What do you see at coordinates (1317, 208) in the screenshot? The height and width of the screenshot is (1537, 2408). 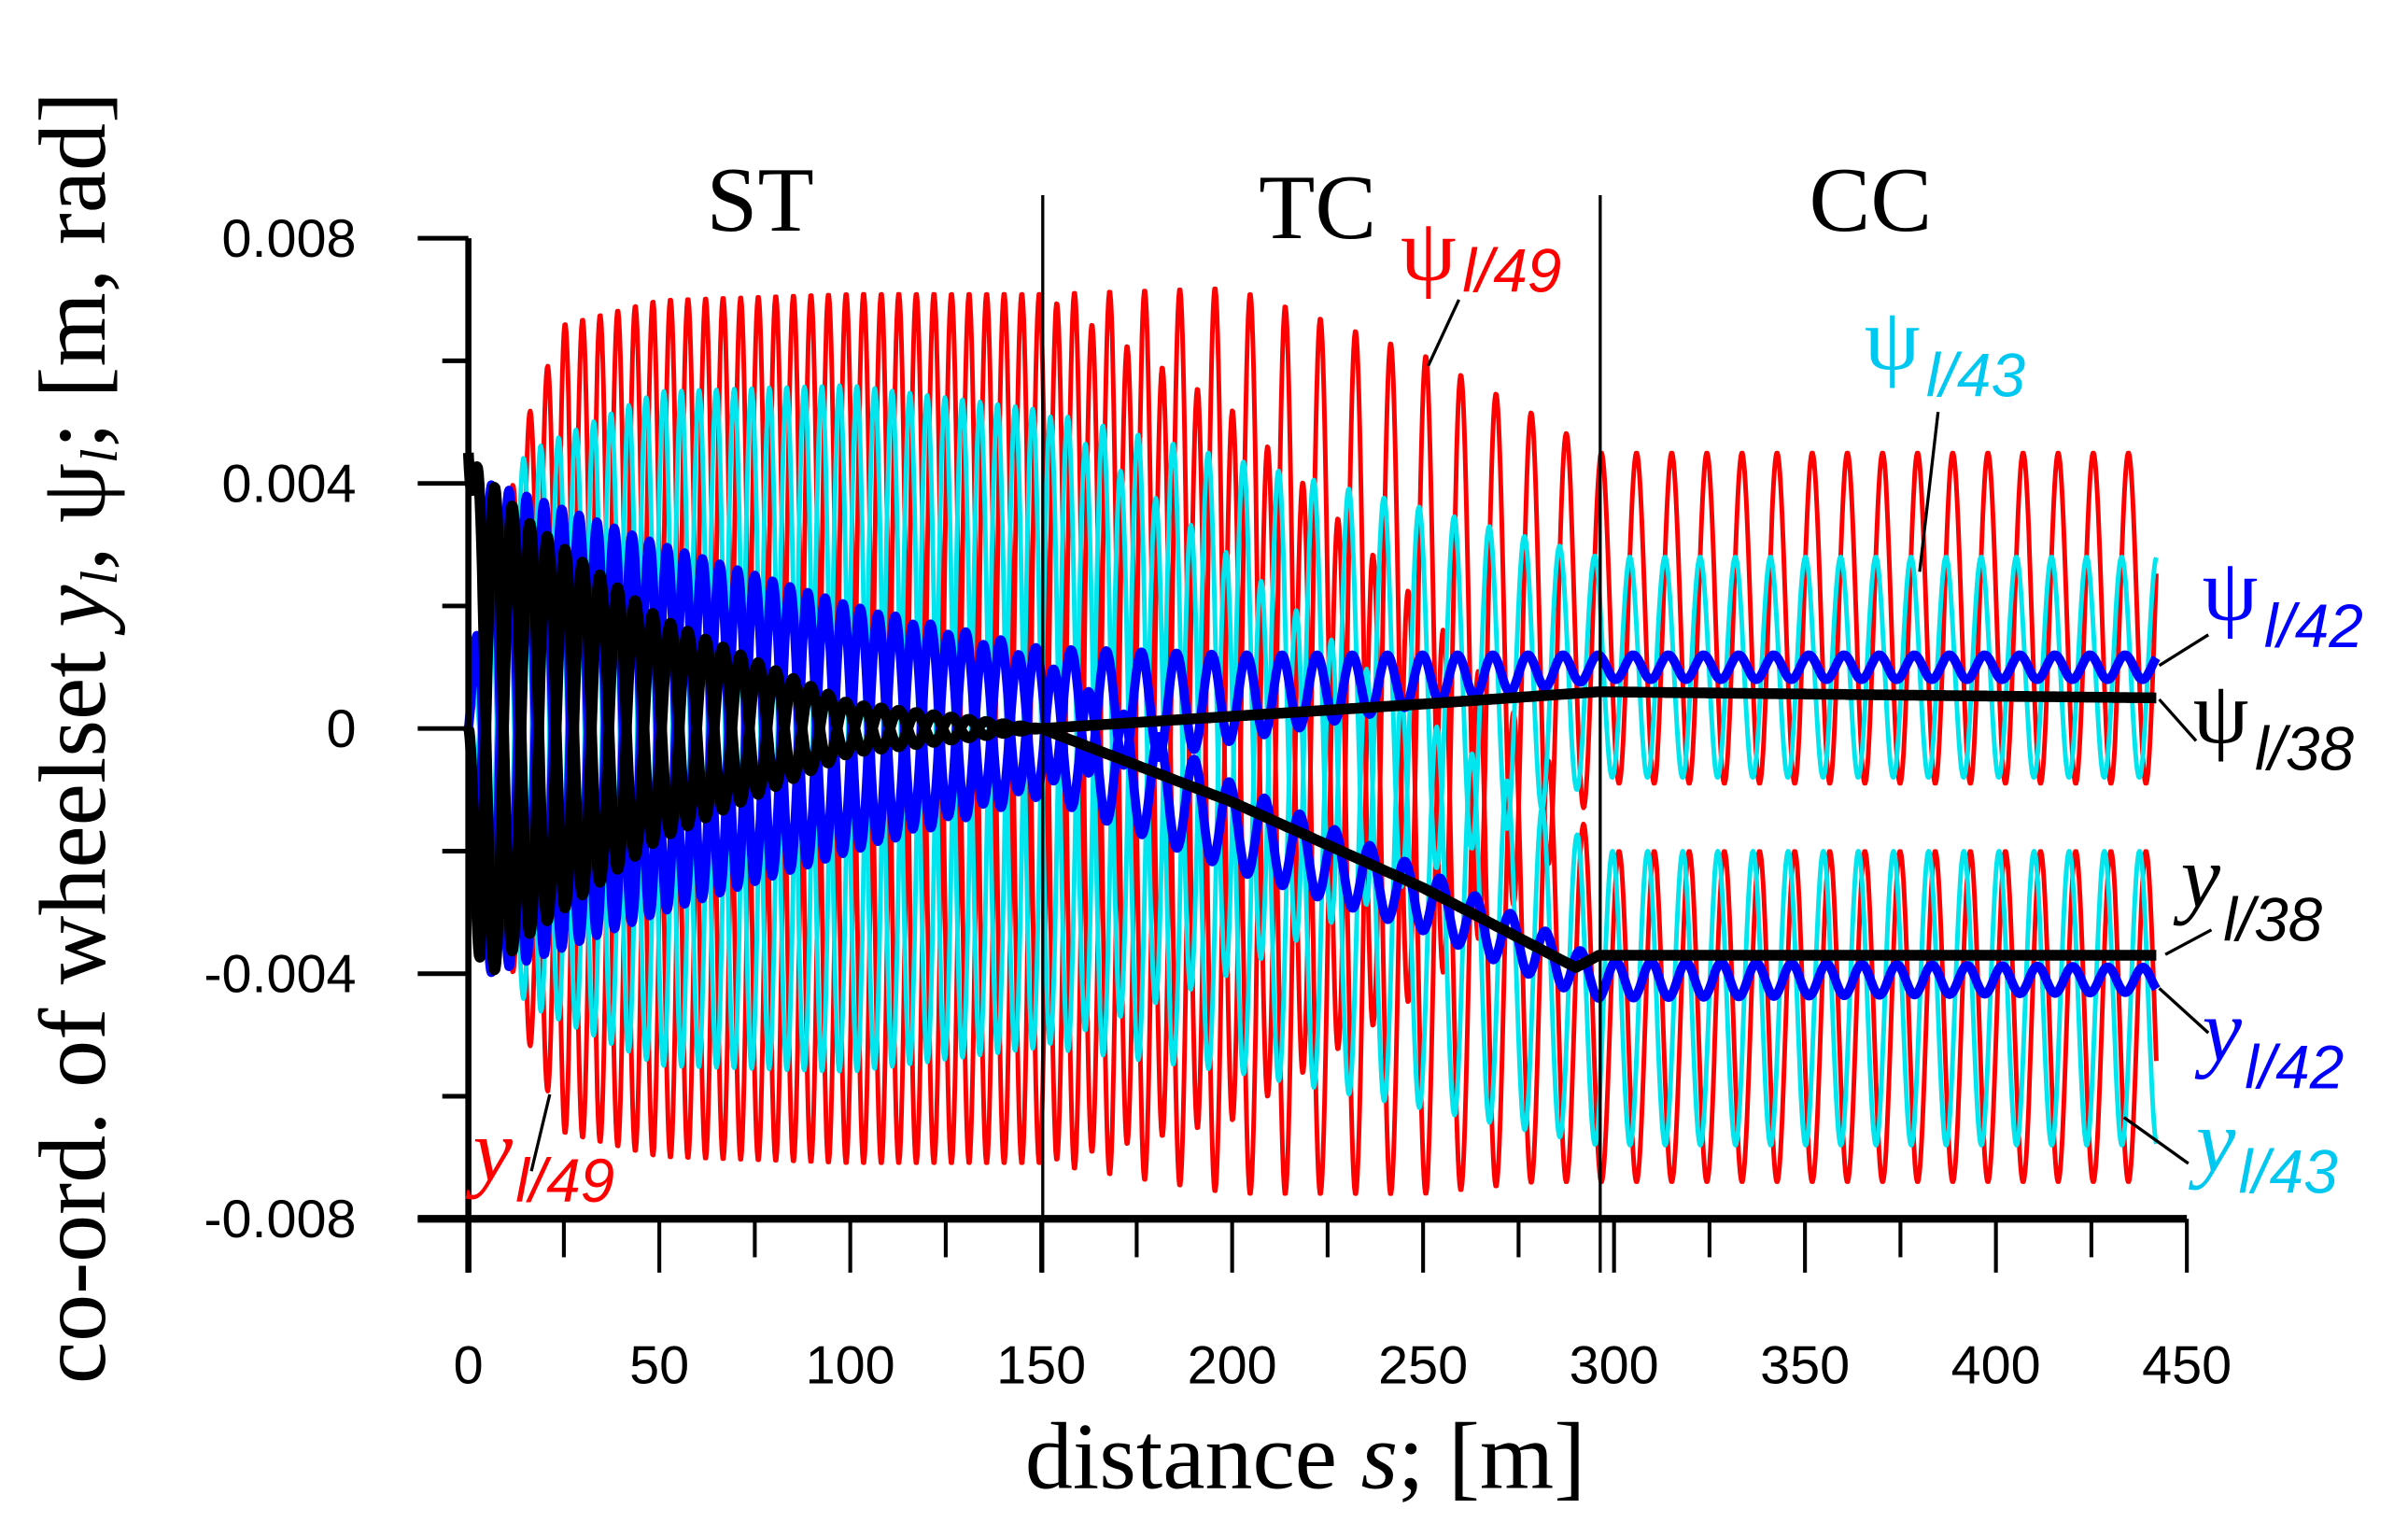 I see `section-label-tc: TC` at bounding box center [1317, 208].